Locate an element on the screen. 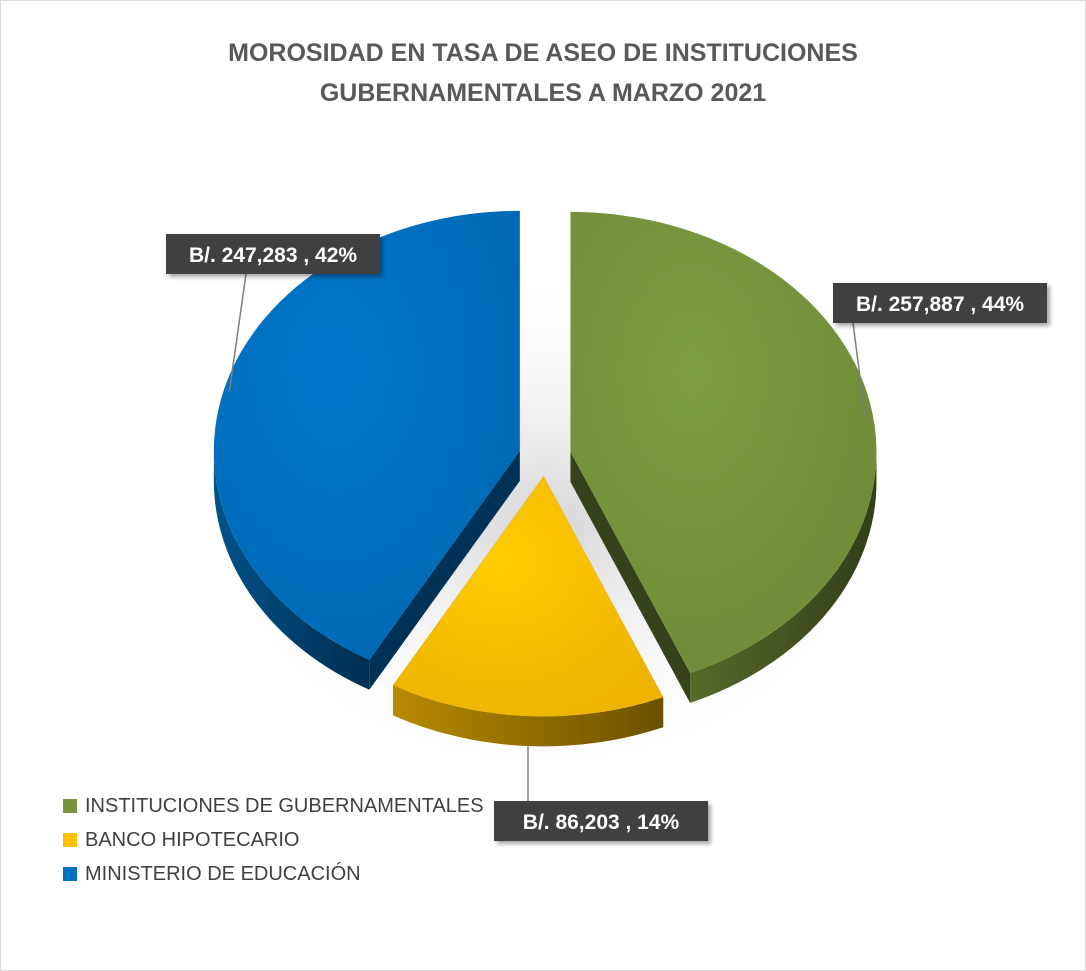 This screenshot has width=1086, height=971. pie-slice-ministerio-educacion is located at coordinates (366, 435).